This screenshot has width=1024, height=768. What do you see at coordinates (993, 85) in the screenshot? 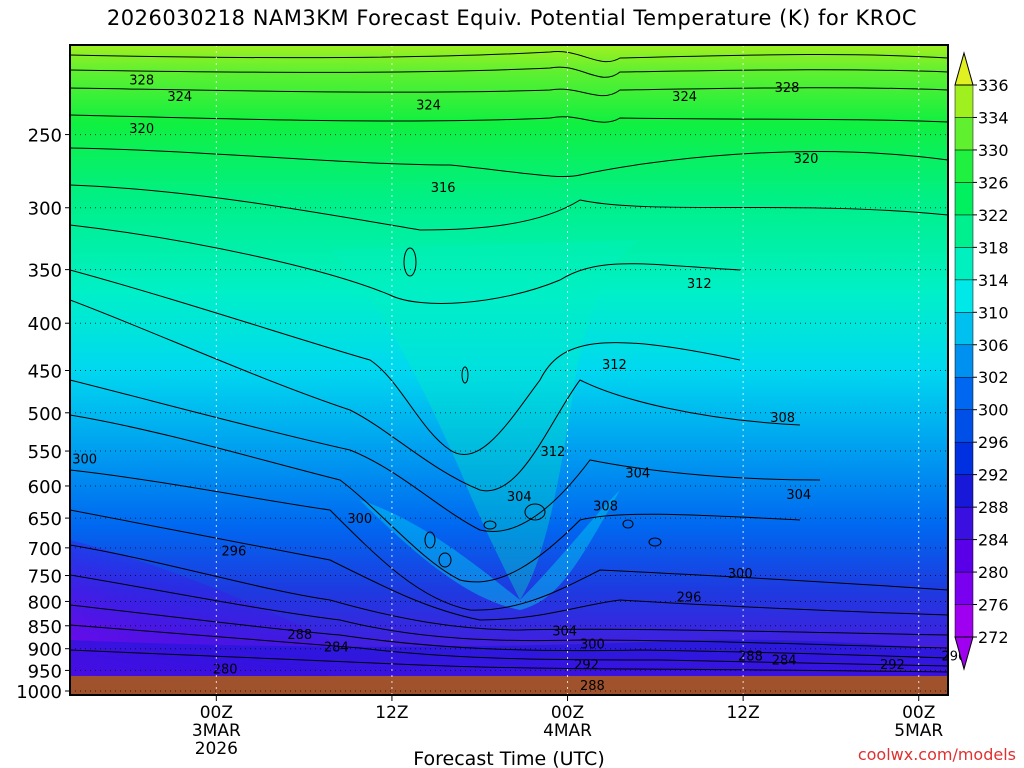
I see `colorbar-label: 336` at bounding box center [993, 85].